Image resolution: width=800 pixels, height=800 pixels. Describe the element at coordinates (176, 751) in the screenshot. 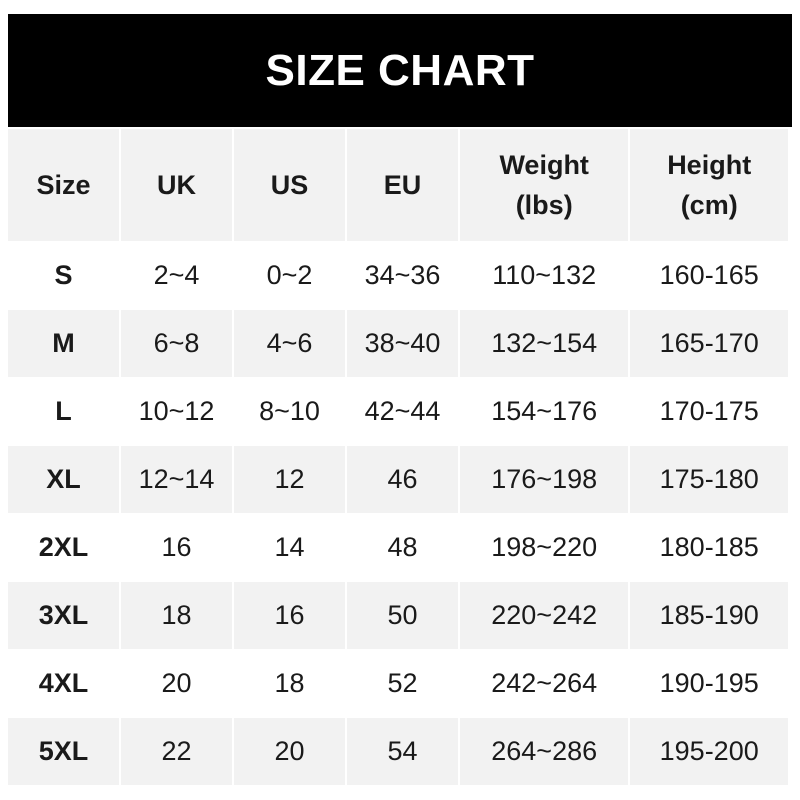

I see `cell-uk: 22` at that location.